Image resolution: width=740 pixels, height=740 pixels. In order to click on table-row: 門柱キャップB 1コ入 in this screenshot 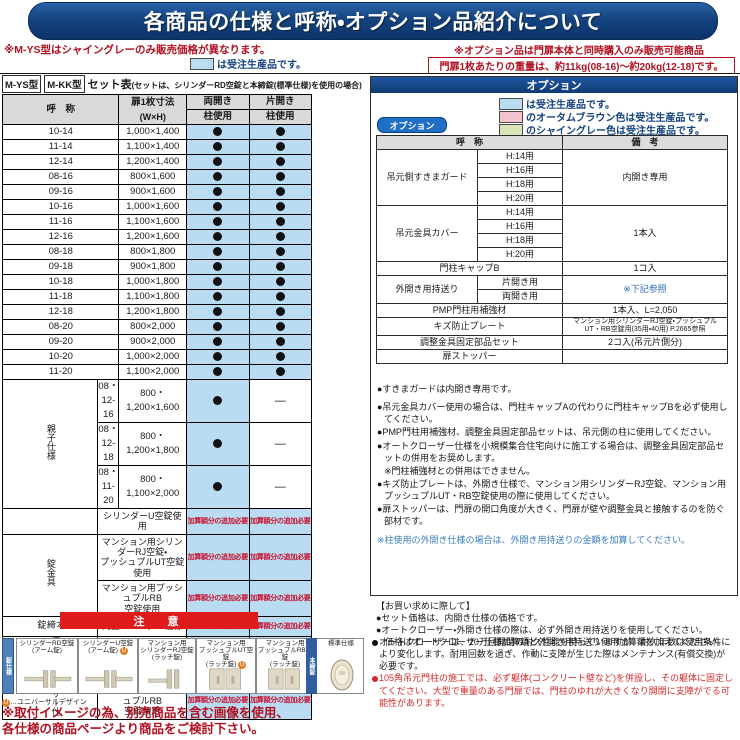, I will do `click(552, 268)`.